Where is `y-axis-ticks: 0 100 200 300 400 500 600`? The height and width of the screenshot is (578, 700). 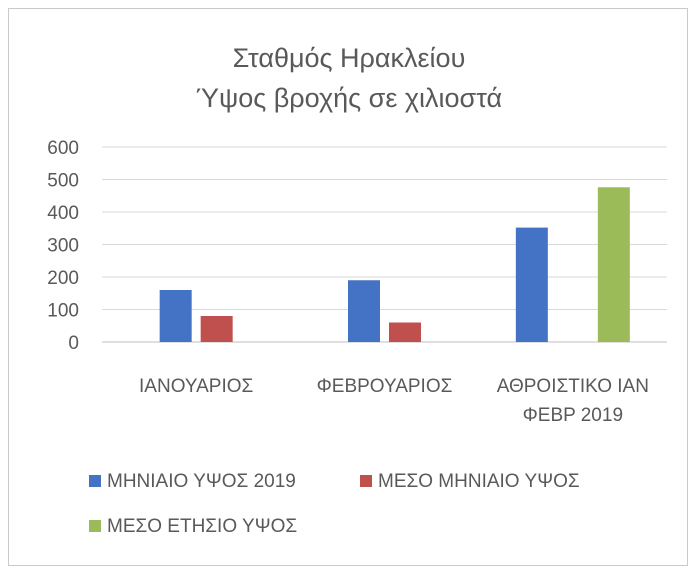 y-axis-ticks: 0 100 200 300 400 500 600 is located at coordinates (63, 246).